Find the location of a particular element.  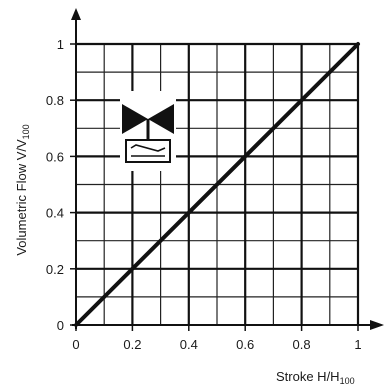

y-tick-label: 0 is located at coordinates (60, 325).